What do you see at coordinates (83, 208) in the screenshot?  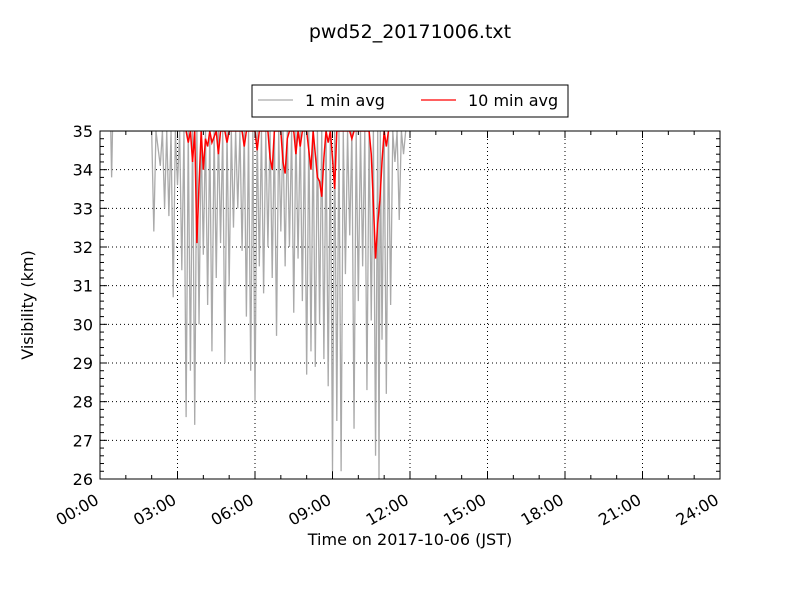 I see `y-tick-label: 33` at bounding box center [83, 208].